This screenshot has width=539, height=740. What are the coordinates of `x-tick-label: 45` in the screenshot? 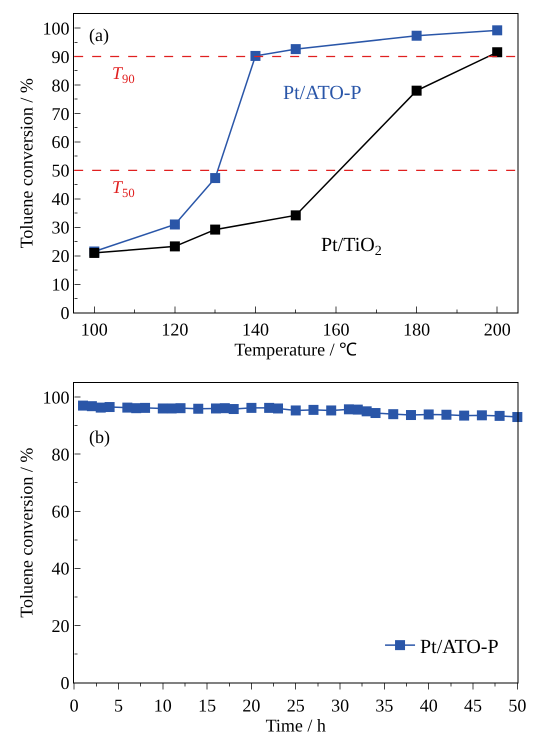 It's located at (473, 705).